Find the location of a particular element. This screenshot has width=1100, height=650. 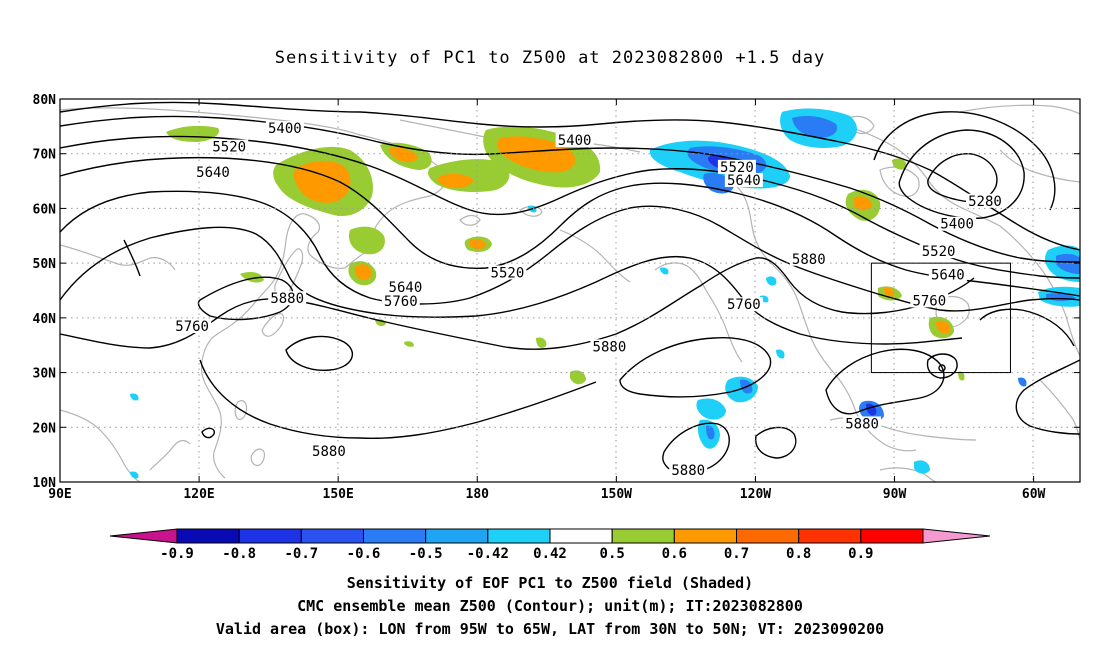

lon-tick-label: 120W is located at coordinates (755, 494).